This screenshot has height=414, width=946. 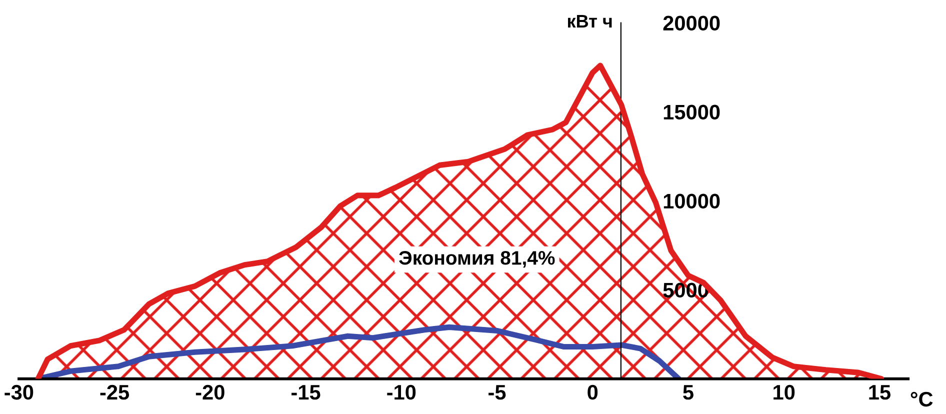 I want to click on x-tick-label: 0, so click(x=593, y=392).